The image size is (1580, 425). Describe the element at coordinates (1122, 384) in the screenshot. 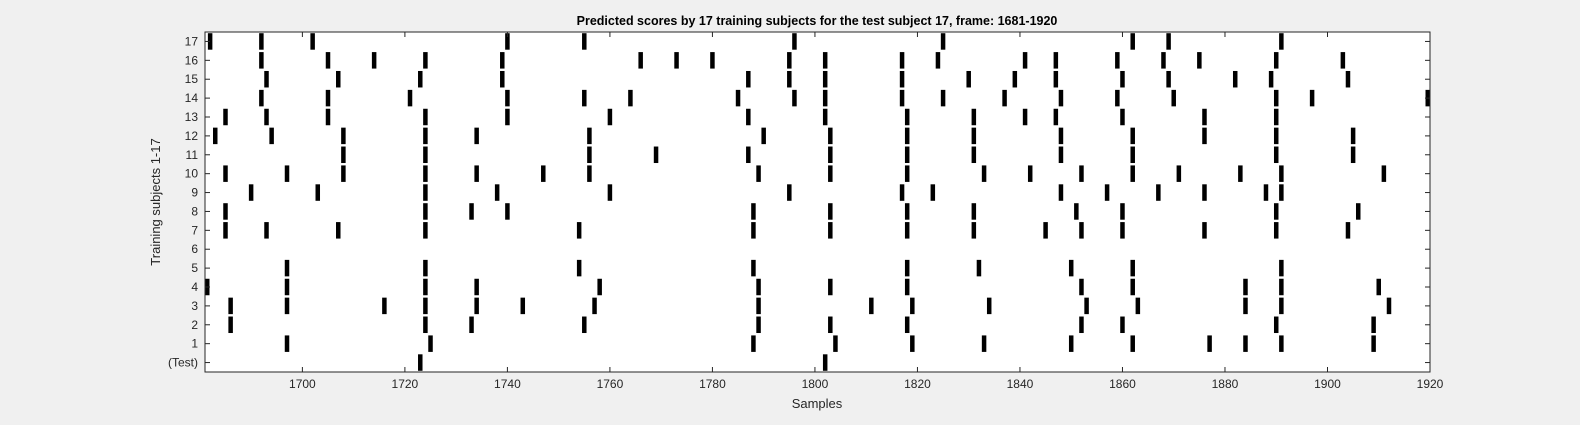

I see `x-tick-label: 1860` at that location.